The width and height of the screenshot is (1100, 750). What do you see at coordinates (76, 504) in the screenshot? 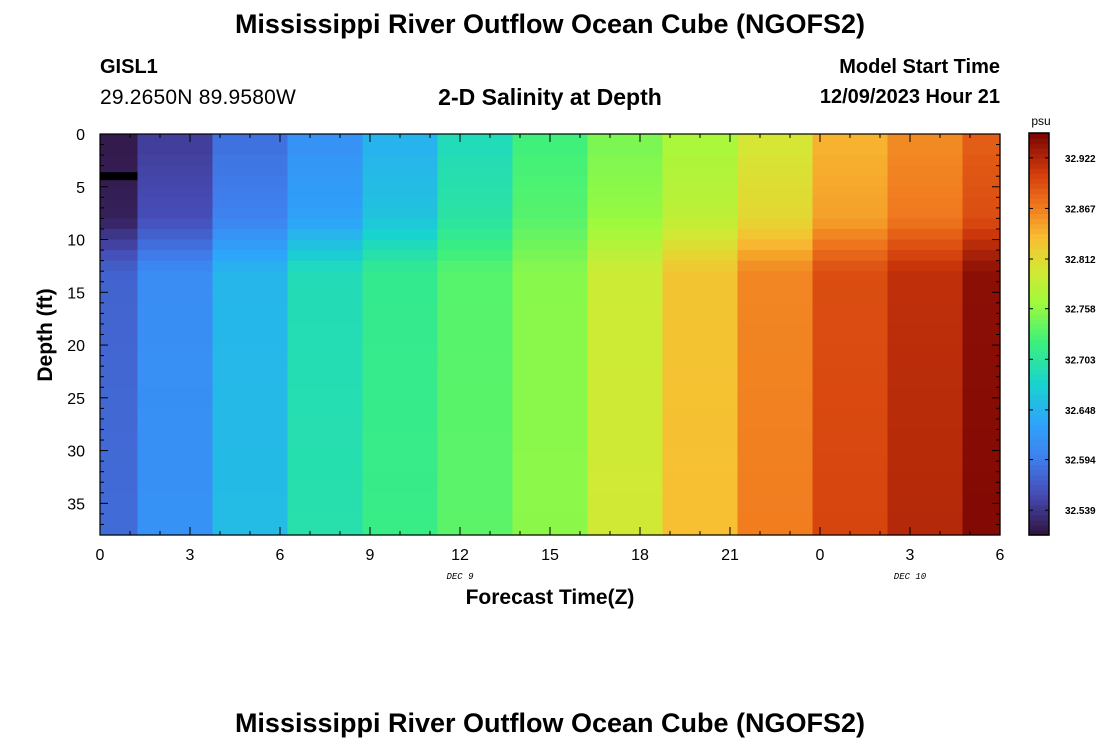
I see `y-tick-label: 35` at bounding box center [76, 504].